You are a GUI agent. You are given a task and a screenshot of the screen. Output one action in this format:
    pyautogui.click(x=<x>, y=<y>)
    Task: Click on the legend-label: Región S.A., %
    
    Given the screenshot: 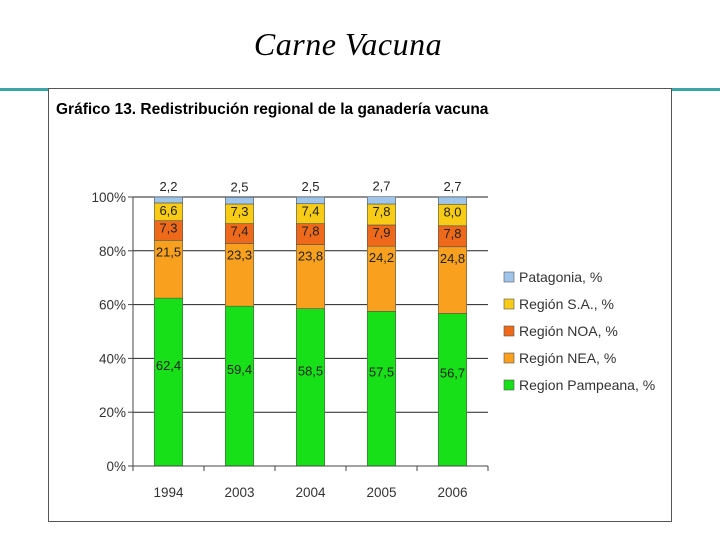 What is the action you would take?
    pyautogui.click(x=566, y=304)
    